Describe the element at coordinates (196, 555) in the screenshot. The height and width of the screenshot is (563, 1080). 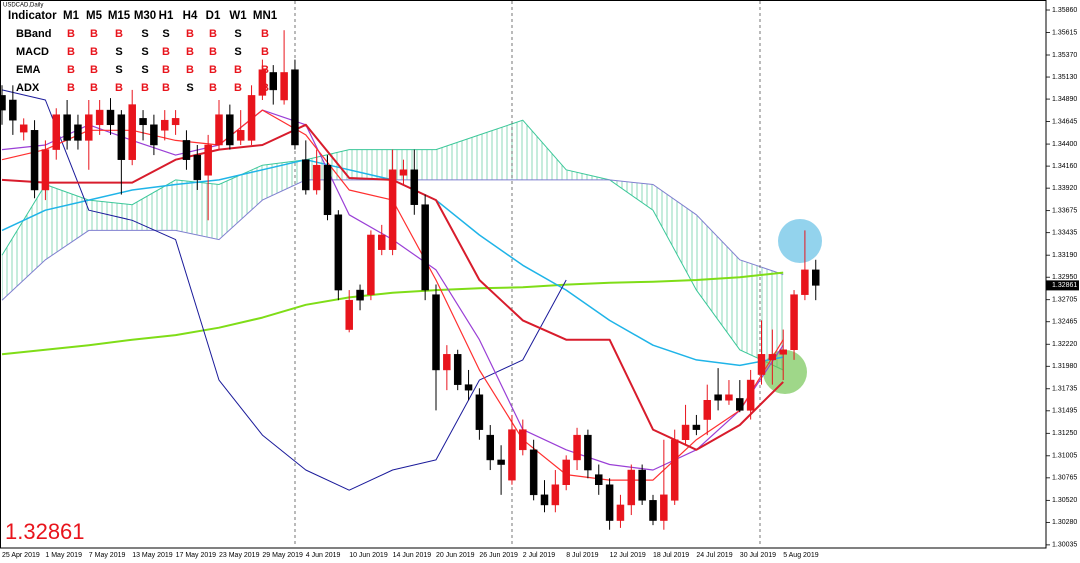
I see `x-tick-label: 17 May 2019` at that location.